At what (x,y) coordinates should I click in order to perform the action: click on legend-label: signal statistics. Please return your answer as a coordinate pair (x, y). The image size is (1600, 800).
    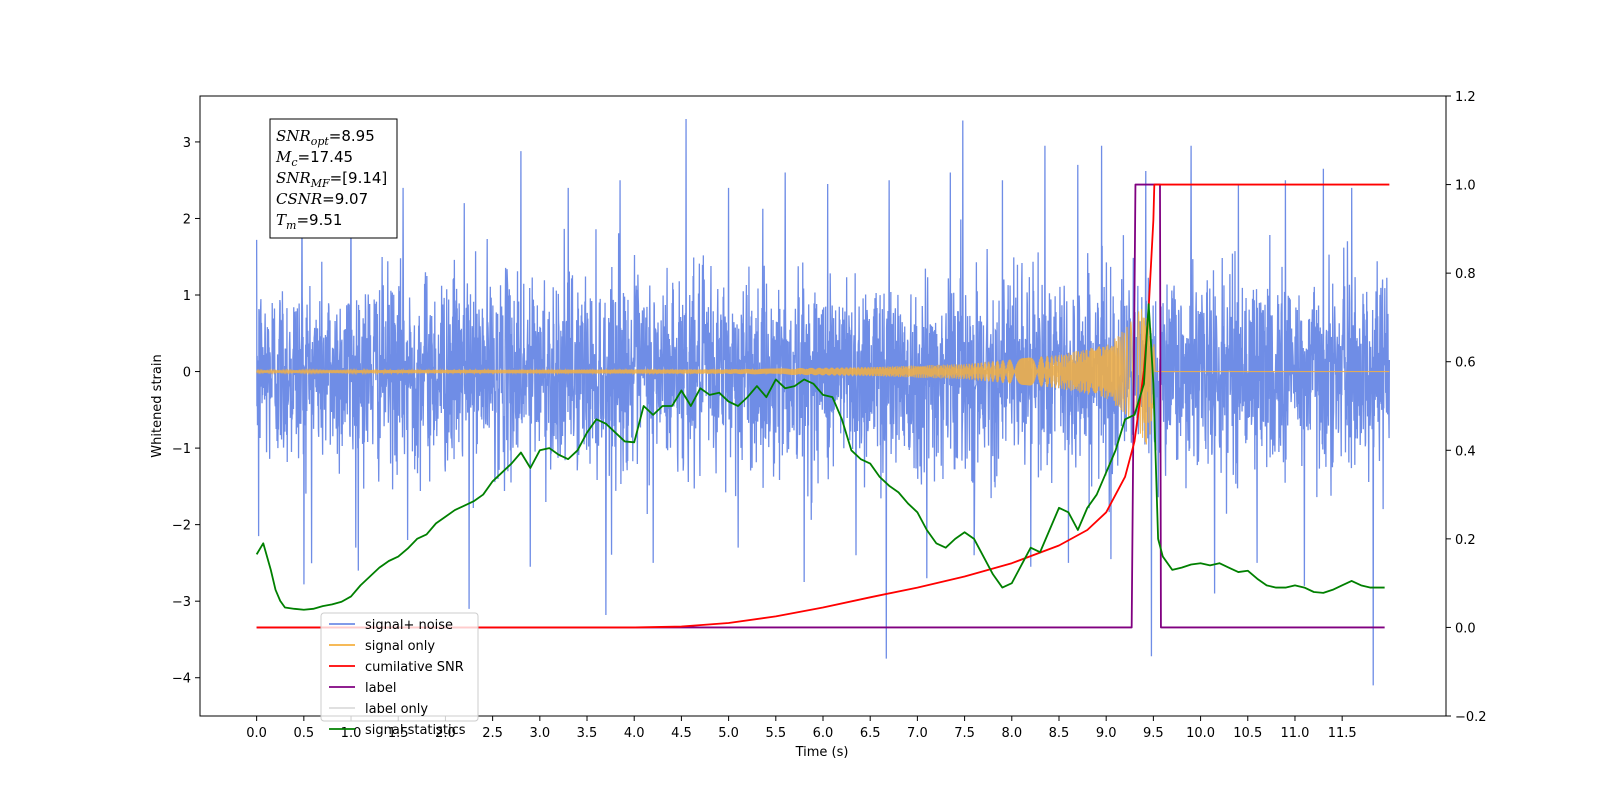
    Looking at the image, I should click on (415, 730).